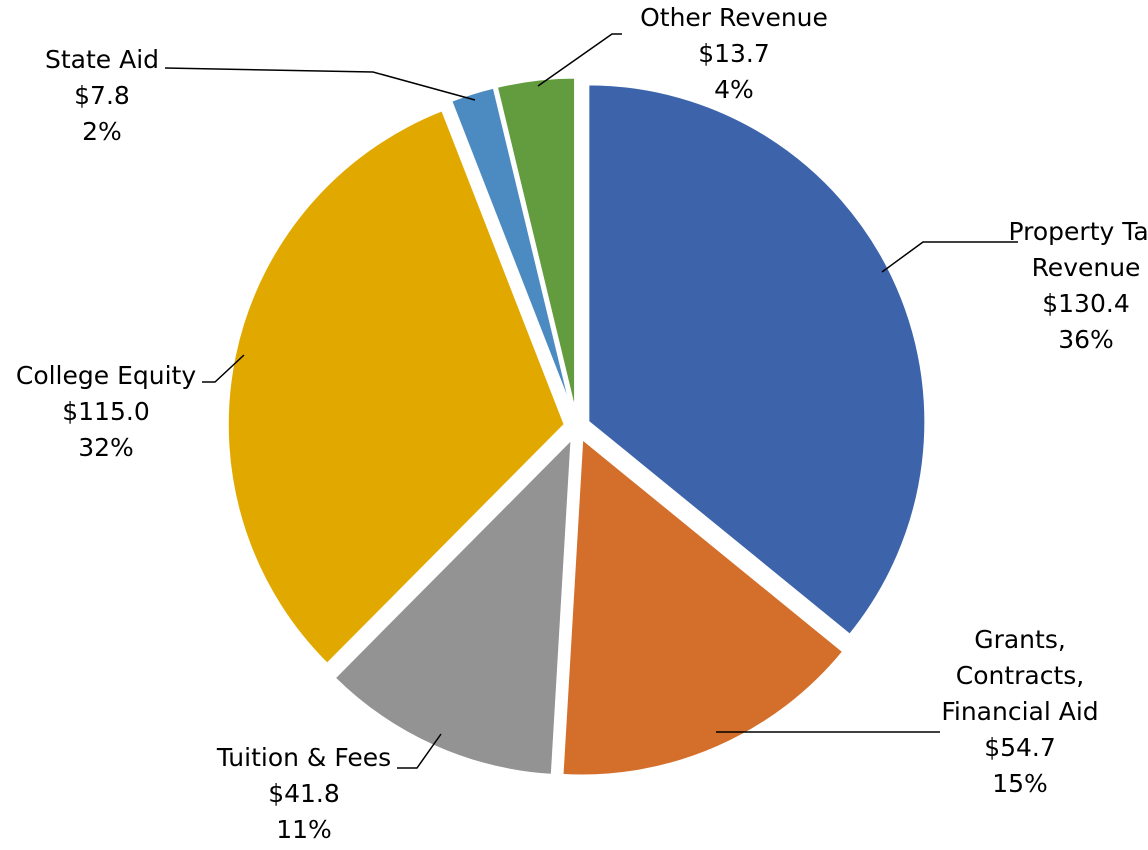 The width and height of the screenshot is (1148, 850). I want to click on data-label-college-equity: College Equity $115.0 32%, so click(106, 411).